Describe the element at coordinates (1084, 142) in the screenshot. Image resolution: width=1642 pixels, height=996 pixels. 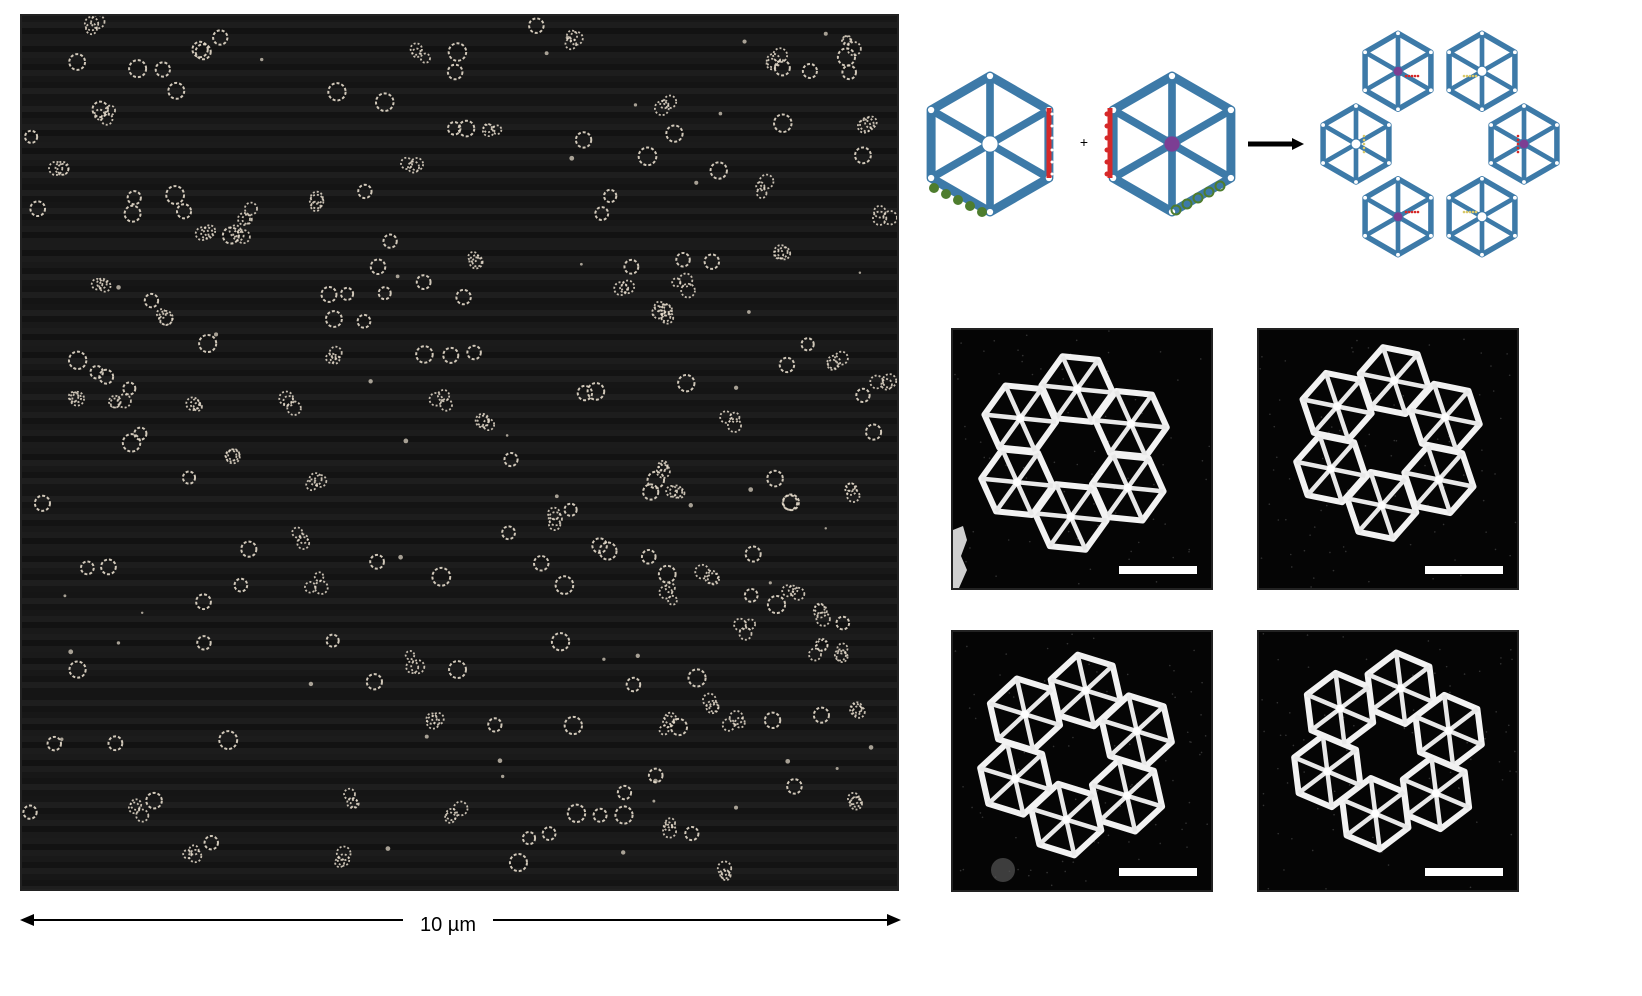
I see `plus-sign: +` at that location.